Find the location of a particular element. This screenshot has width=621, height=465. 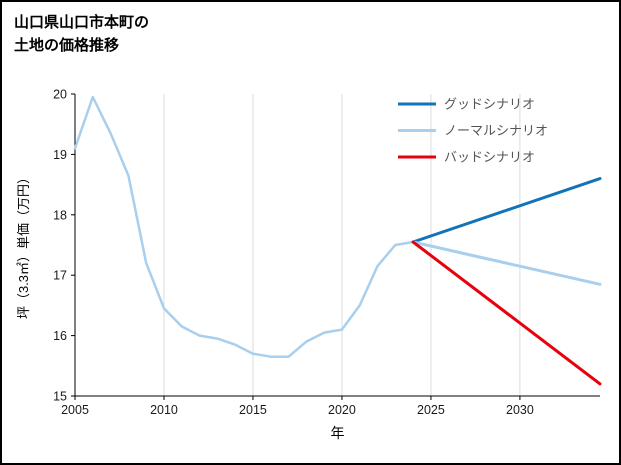

x-tick-label: 2030 is located at coordinates (520, 410).